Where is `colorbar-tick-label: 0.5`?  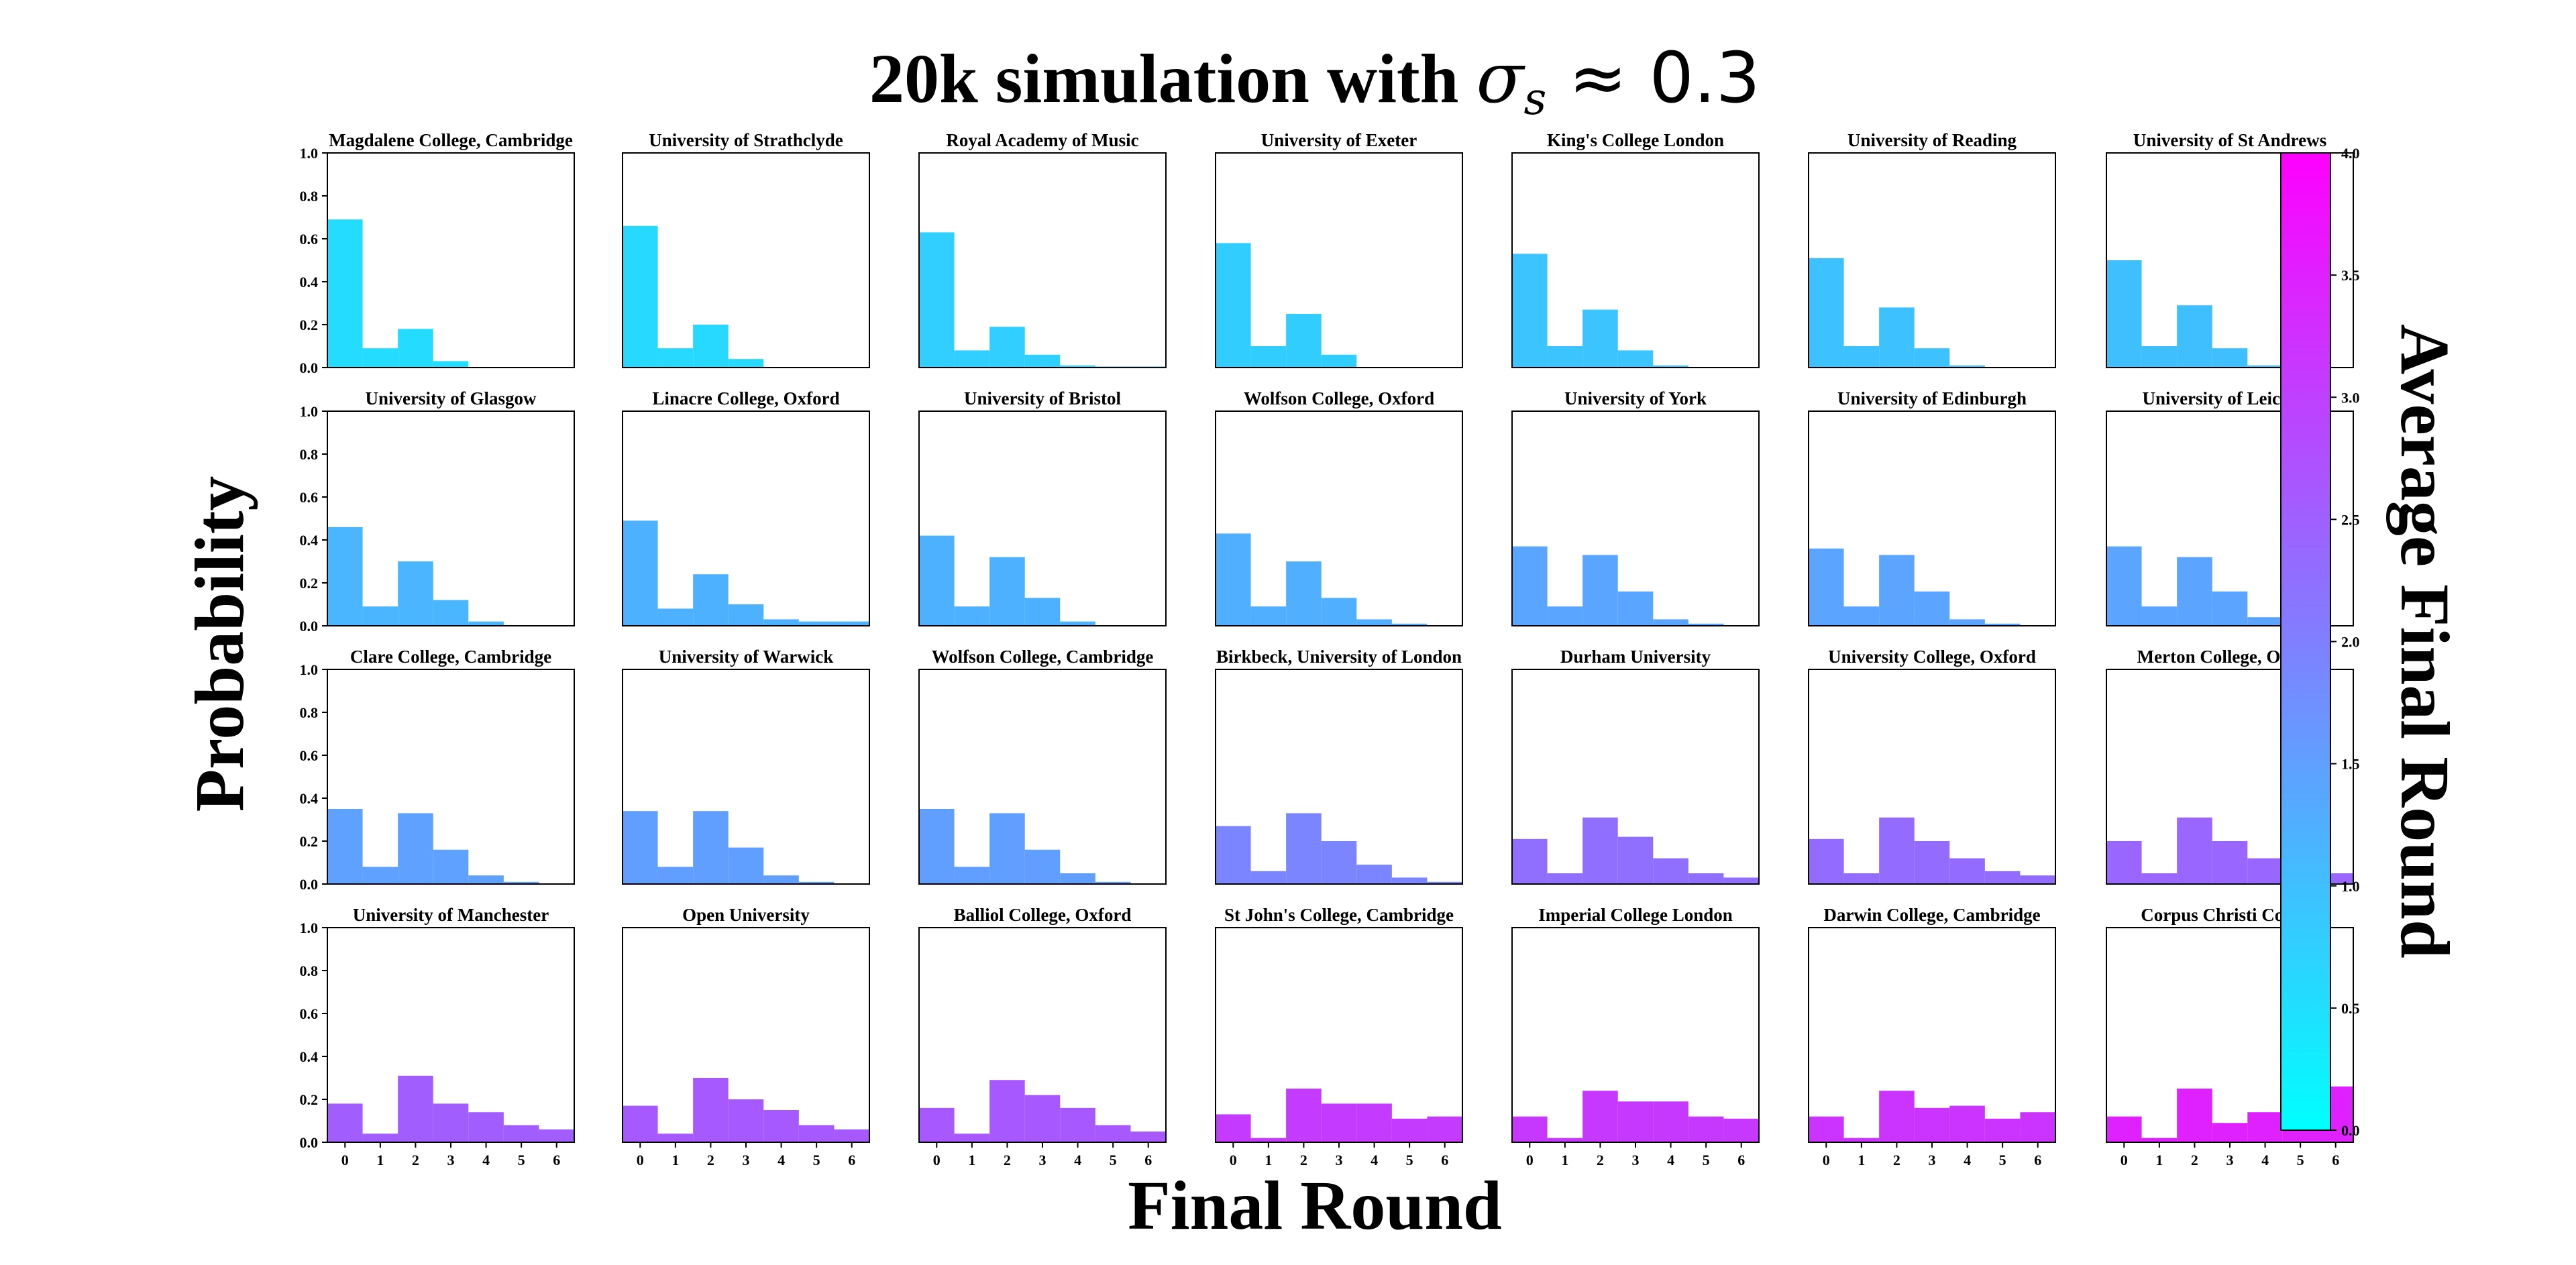
colorbar-tick-label: 0.5 is located at coordinates (2350, 1009).